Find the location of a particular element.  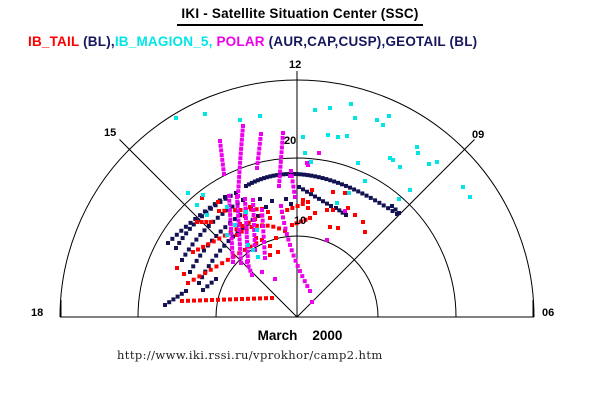

period-caption: March 2000 is located at coordinates (300, 335).